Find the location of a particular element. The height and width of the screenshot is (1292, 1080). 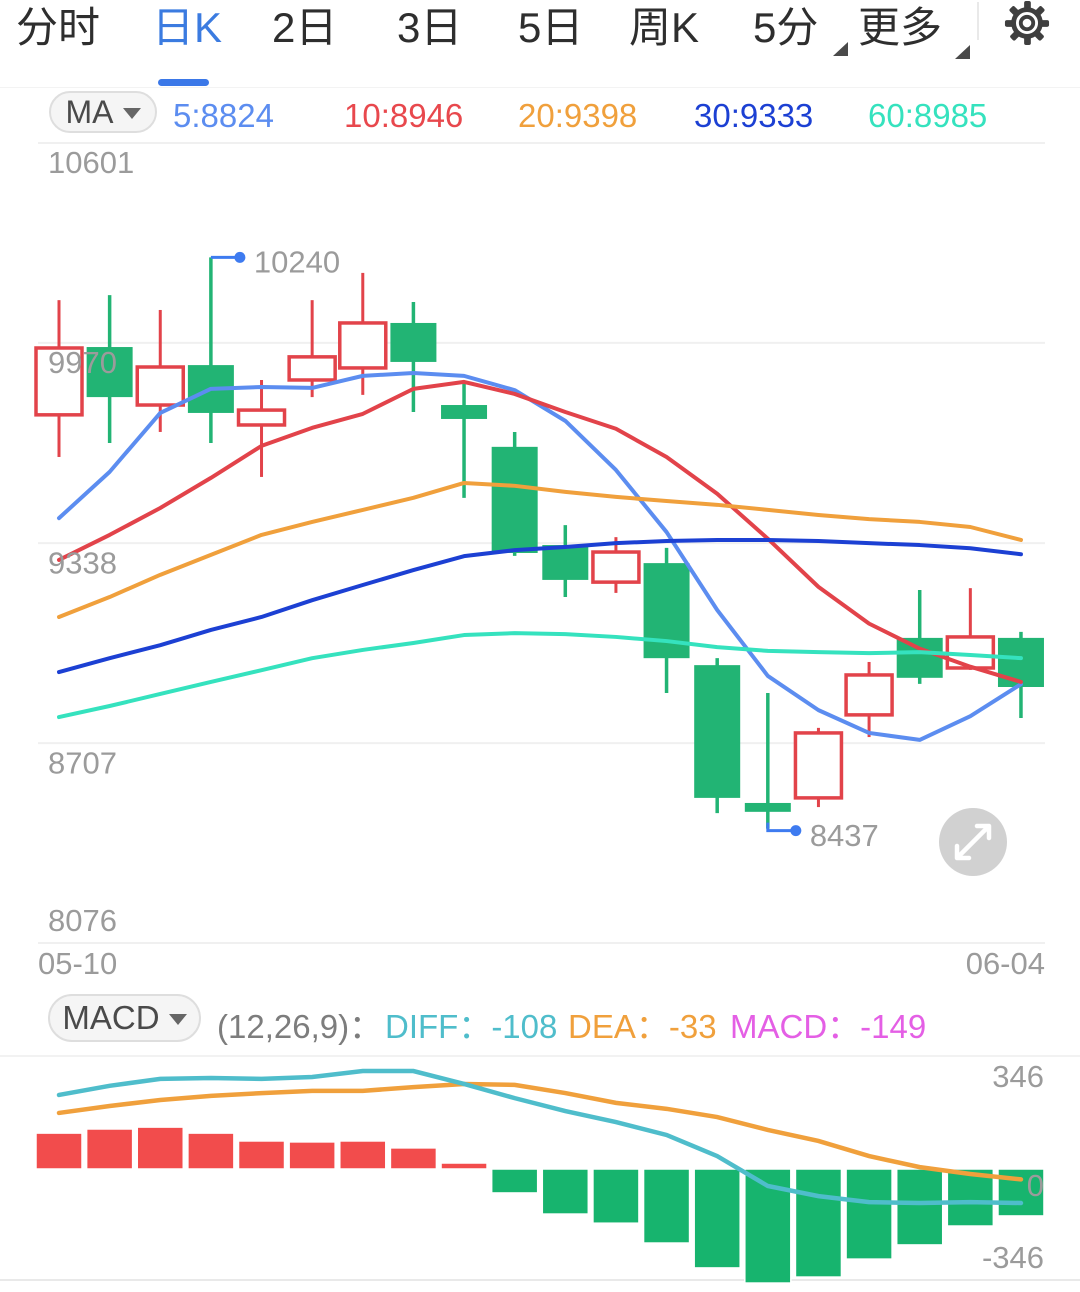

diff-line is located at coordinates (540, 1137).